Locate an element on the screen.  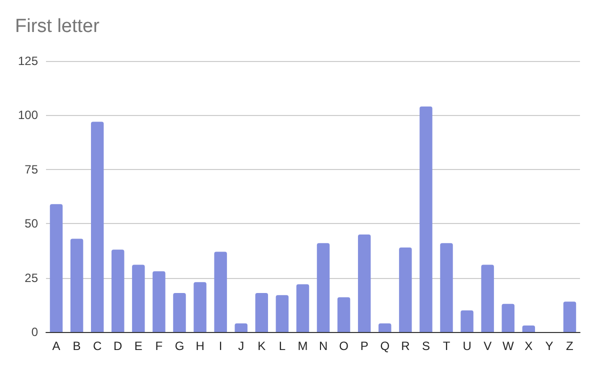
x-tick-label: N is located at coordinates (323, 346).